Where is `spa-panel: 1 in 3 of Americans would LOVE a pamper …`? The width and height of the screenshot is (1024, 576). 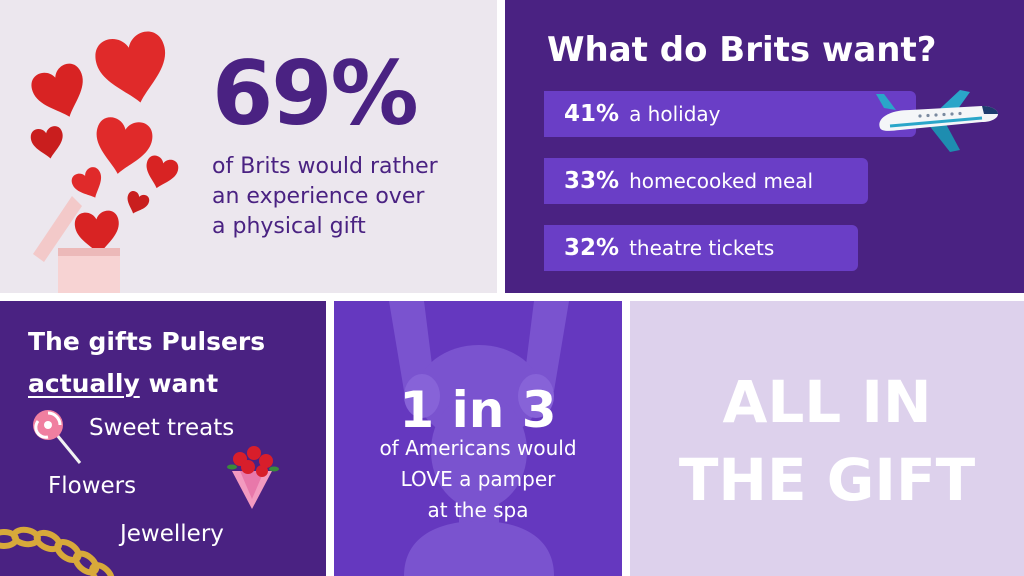 spa-panel: 1 in 3 of Americans would LOVE a pamper … is located at coordinates (478, 438).